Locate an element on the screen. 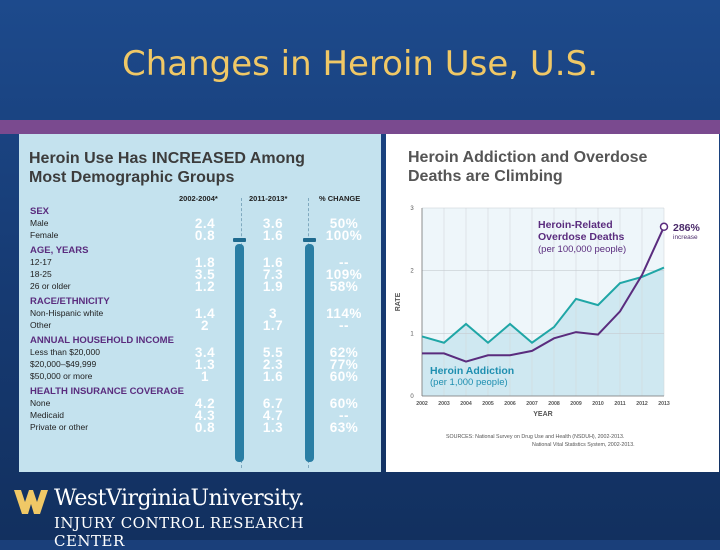 The width and height of the screenshot is (720, 550). research-center-name: INJURY CONTROL RESEARCH CENTER is located at coordinates (179, 532).